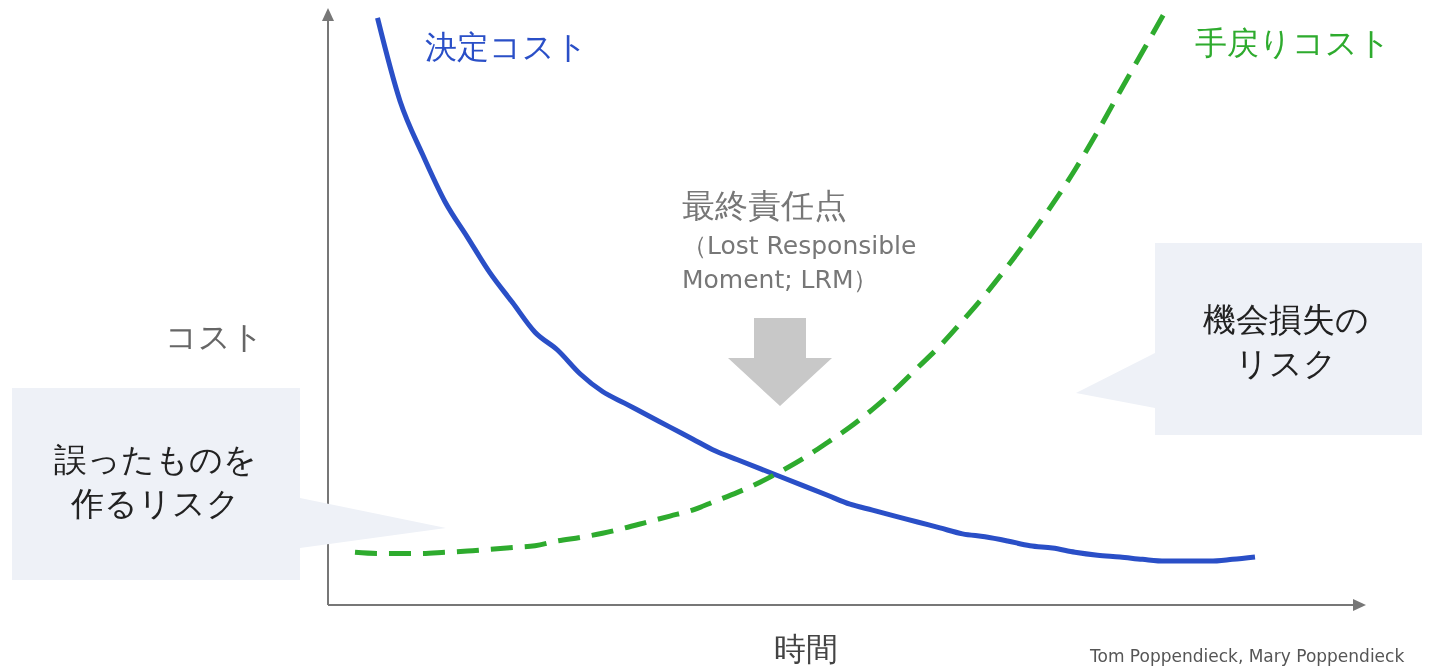 The image size is (1430, 670). I want to click on series-label: 決定コスト, so click(506, 47).